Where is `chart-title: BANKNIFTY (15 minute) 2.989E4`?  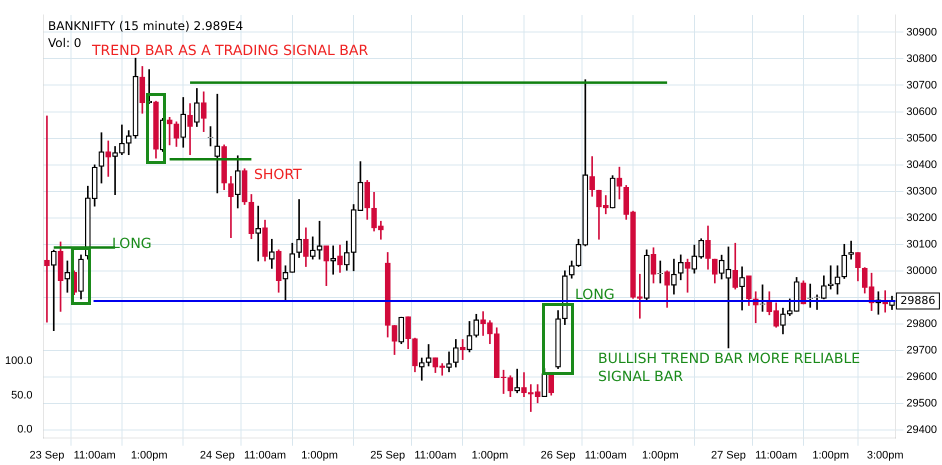
chart-title: BANKNIFTY (15 minute) 2.989E4 is located at coordinates (146, 26).